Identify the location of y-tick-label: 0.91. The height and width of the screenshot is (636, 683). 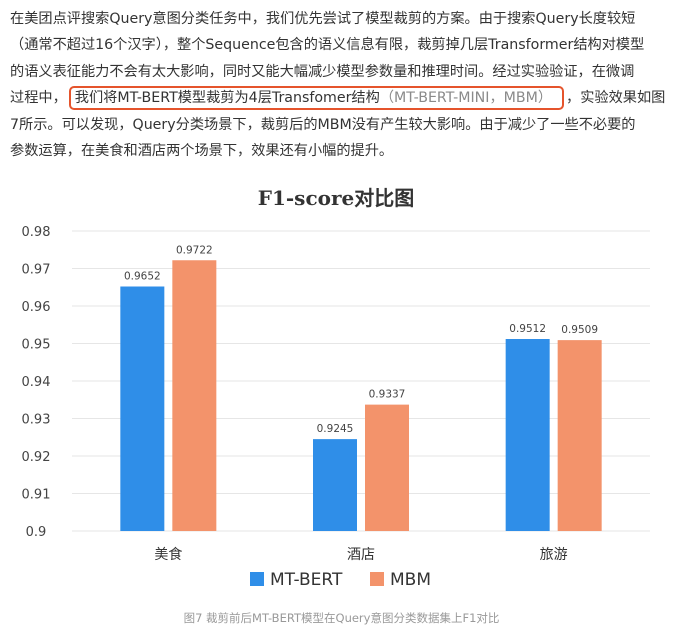
(36, 495).